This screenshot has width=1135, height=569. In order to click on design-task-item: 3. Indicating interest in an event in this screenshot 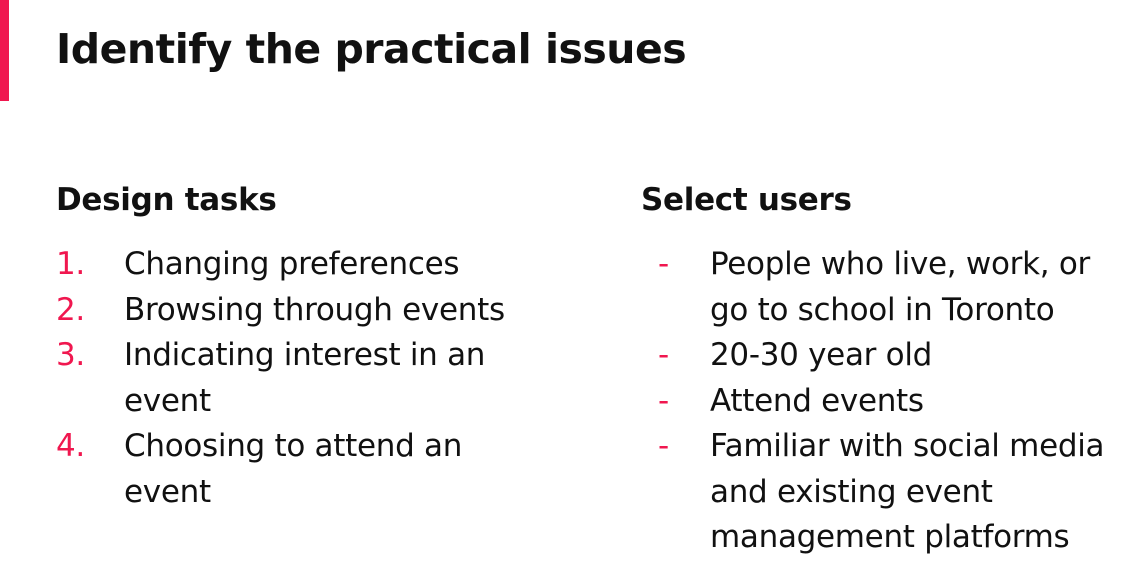, I will do `click(326, 378)`.